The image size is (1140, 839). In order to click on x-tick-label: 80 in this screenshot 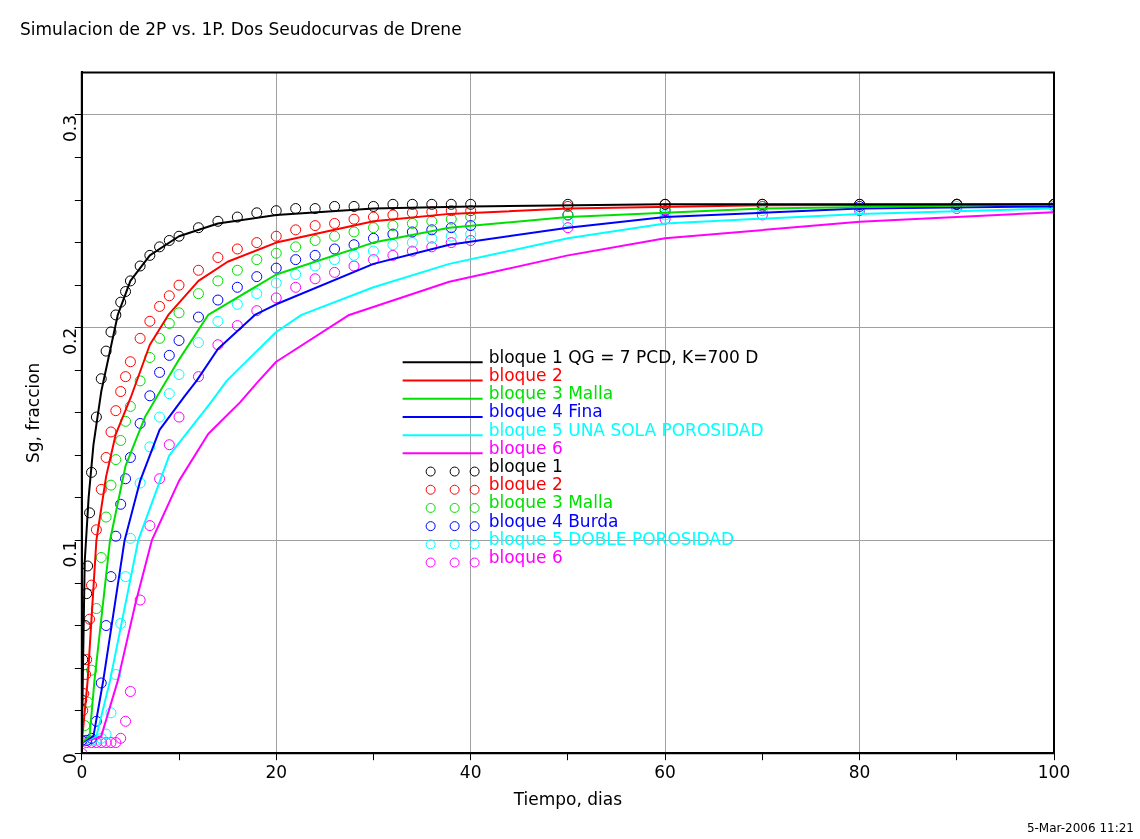, I will do `click(859, 771)`.